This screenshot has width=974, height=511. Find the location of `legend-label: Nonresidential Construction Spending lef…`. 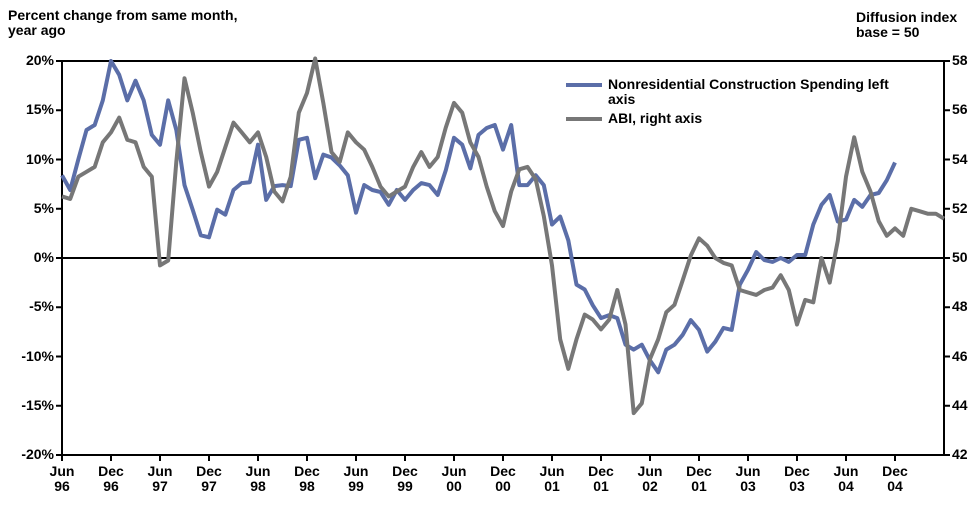

legend-label: Nonresidential Construction Spending lef… is located at coordinates (748, 91).